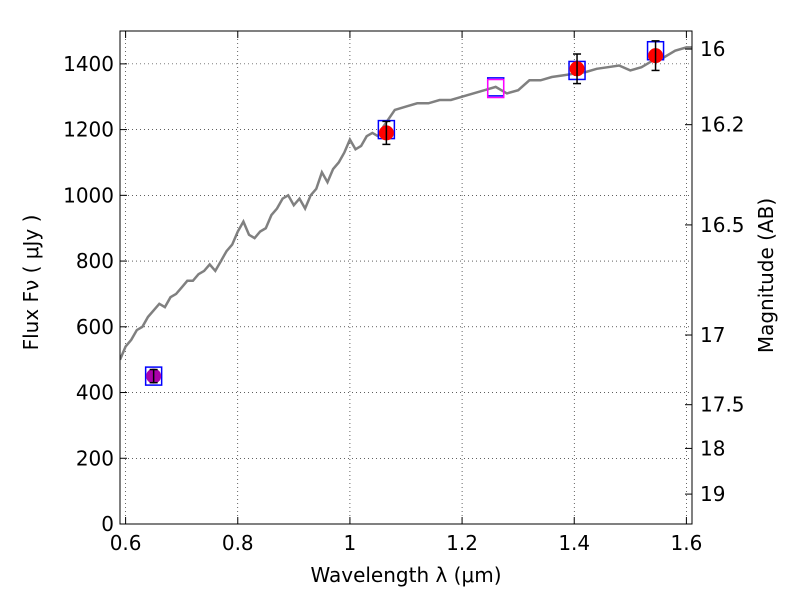 This screenshot has width=800, height=600. I want to click on y-tick-label: 0, so click(107, 524).